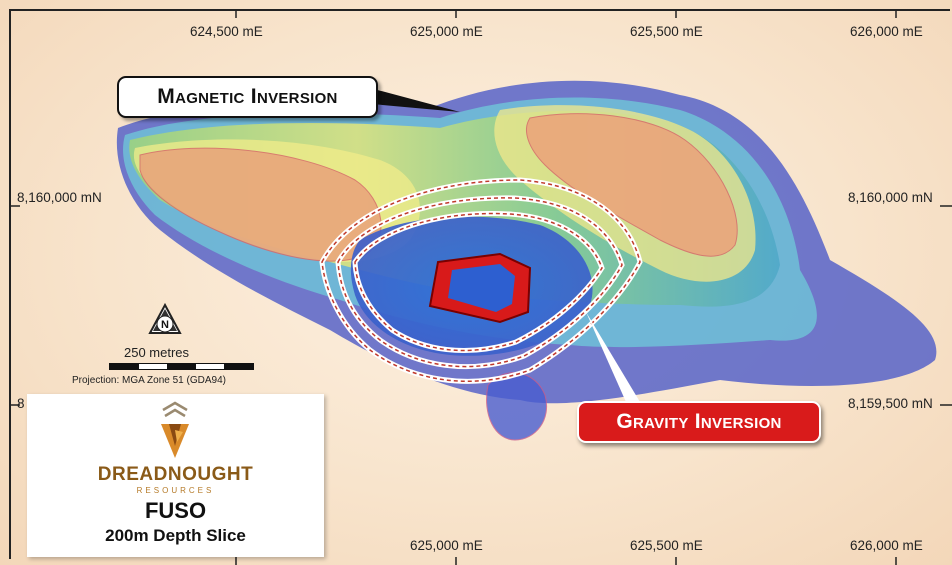  What do you see at coordinates (566, 561) in the screenshot?
I see `bottom-ticks` at bounding box center [566, 561].